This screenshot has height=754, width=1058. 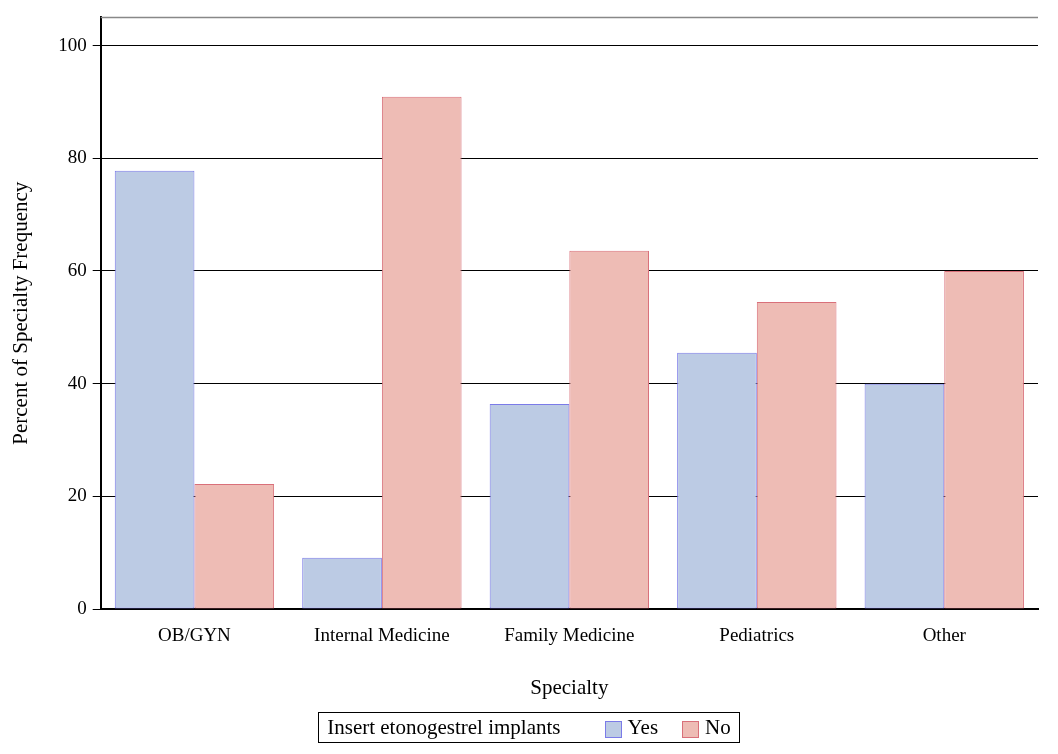 I want to click on y-tick-label: 0, so click(x=82, y=607).